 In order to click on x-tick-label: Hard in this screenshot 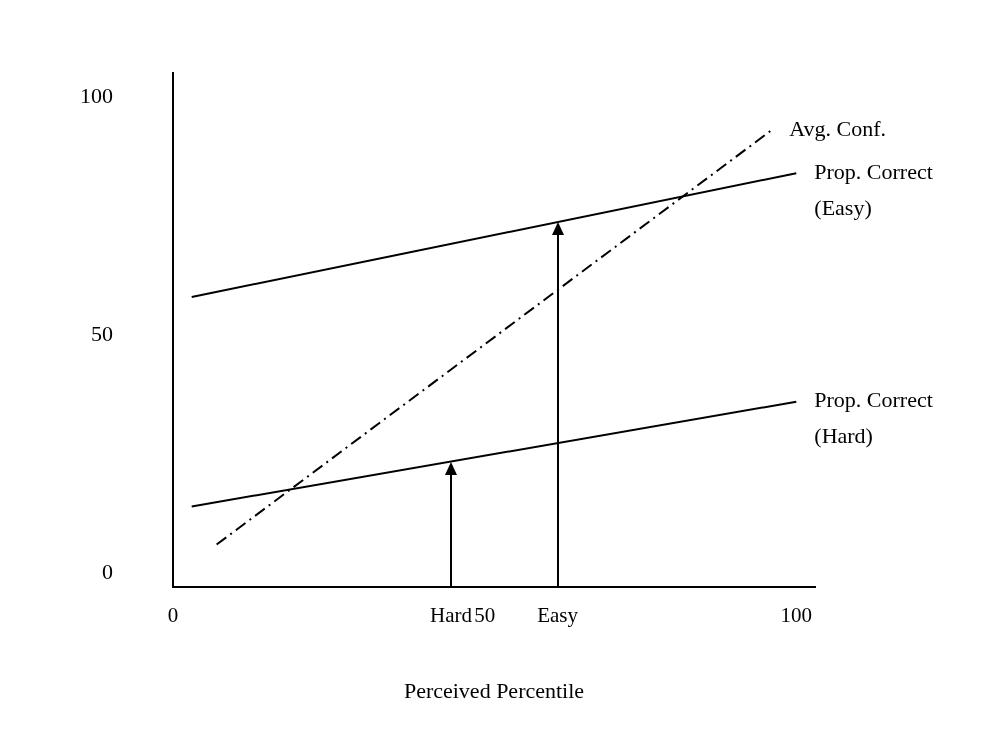, I will do `click(451, 614)`.